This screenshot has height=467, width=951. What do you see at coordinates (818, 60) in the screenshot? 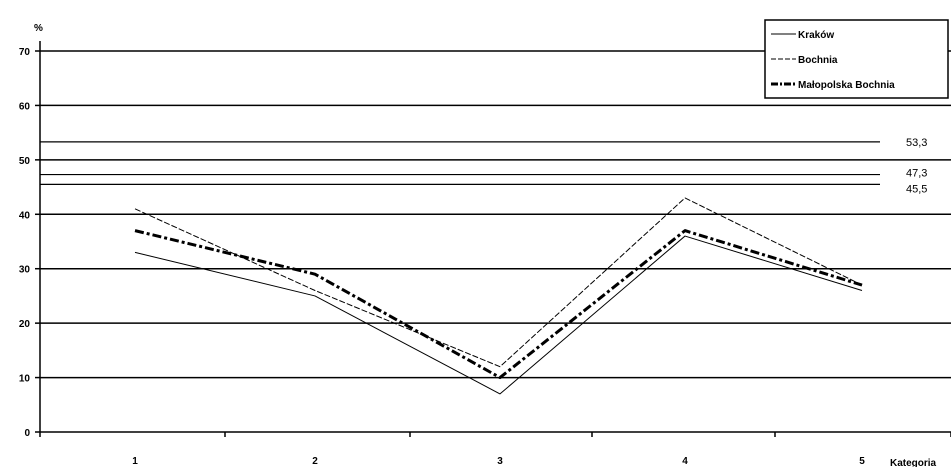
I see `legend-label-bochnia: Bochnia` at bounding box center [818, 60].